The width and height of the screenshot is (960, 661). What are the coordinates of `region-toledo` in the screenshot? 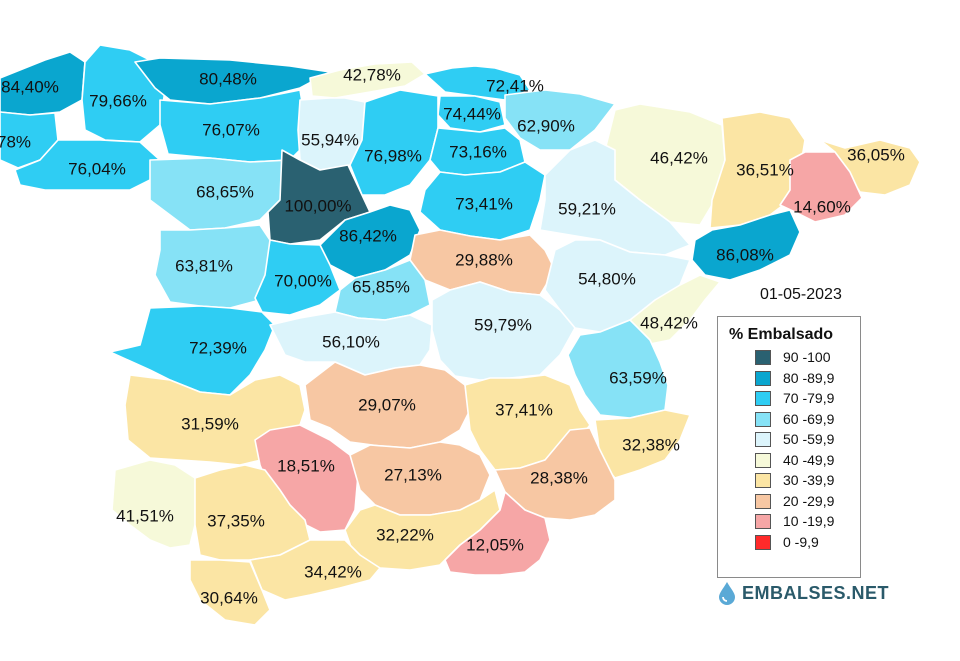 It's located at (351, 343).